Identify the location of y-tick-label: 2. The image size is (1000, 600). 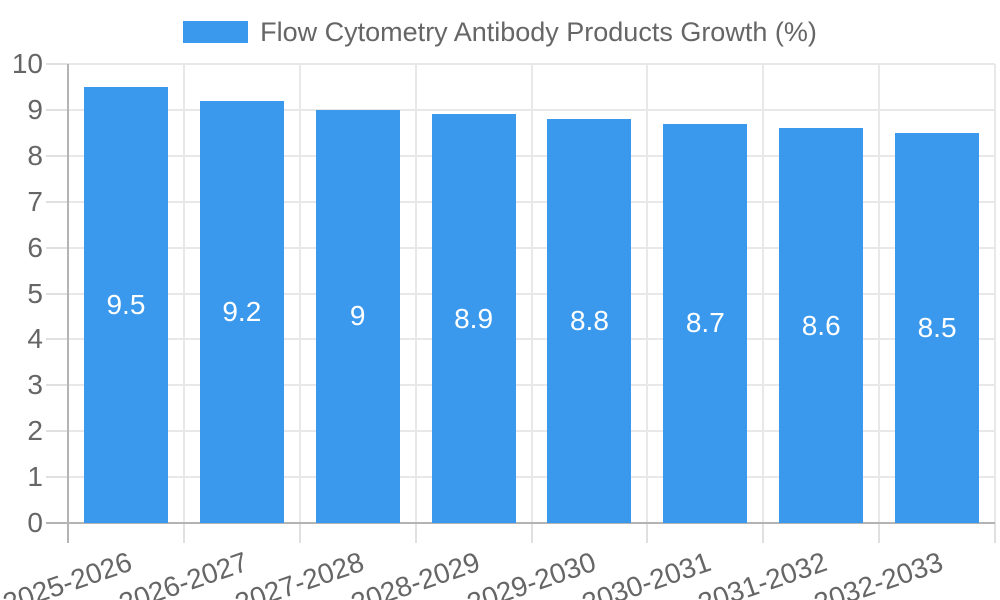
(35, 431).